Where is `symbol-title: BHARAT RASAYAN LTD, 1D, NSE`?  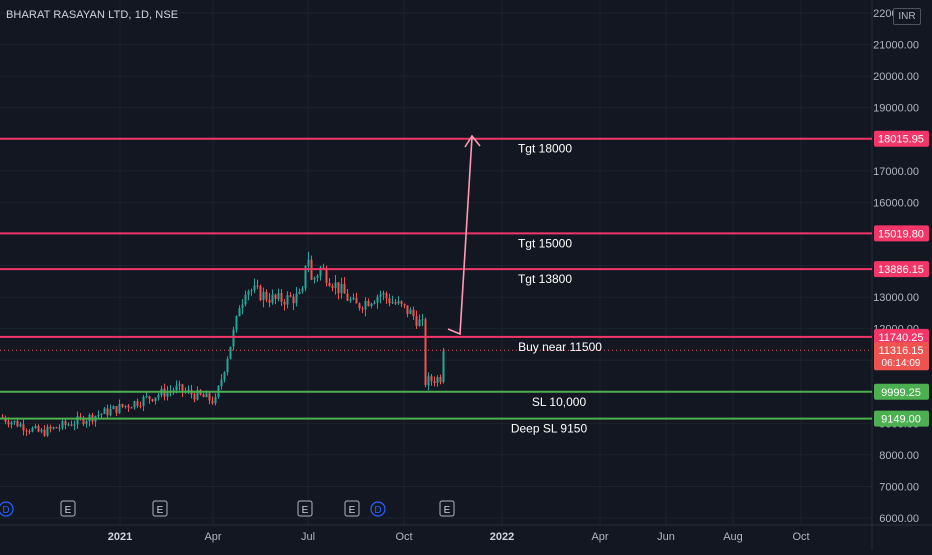
symbol-title: BHARAT RASAYAN LTD, 1D, NSE is located at coordinates (92, 15).